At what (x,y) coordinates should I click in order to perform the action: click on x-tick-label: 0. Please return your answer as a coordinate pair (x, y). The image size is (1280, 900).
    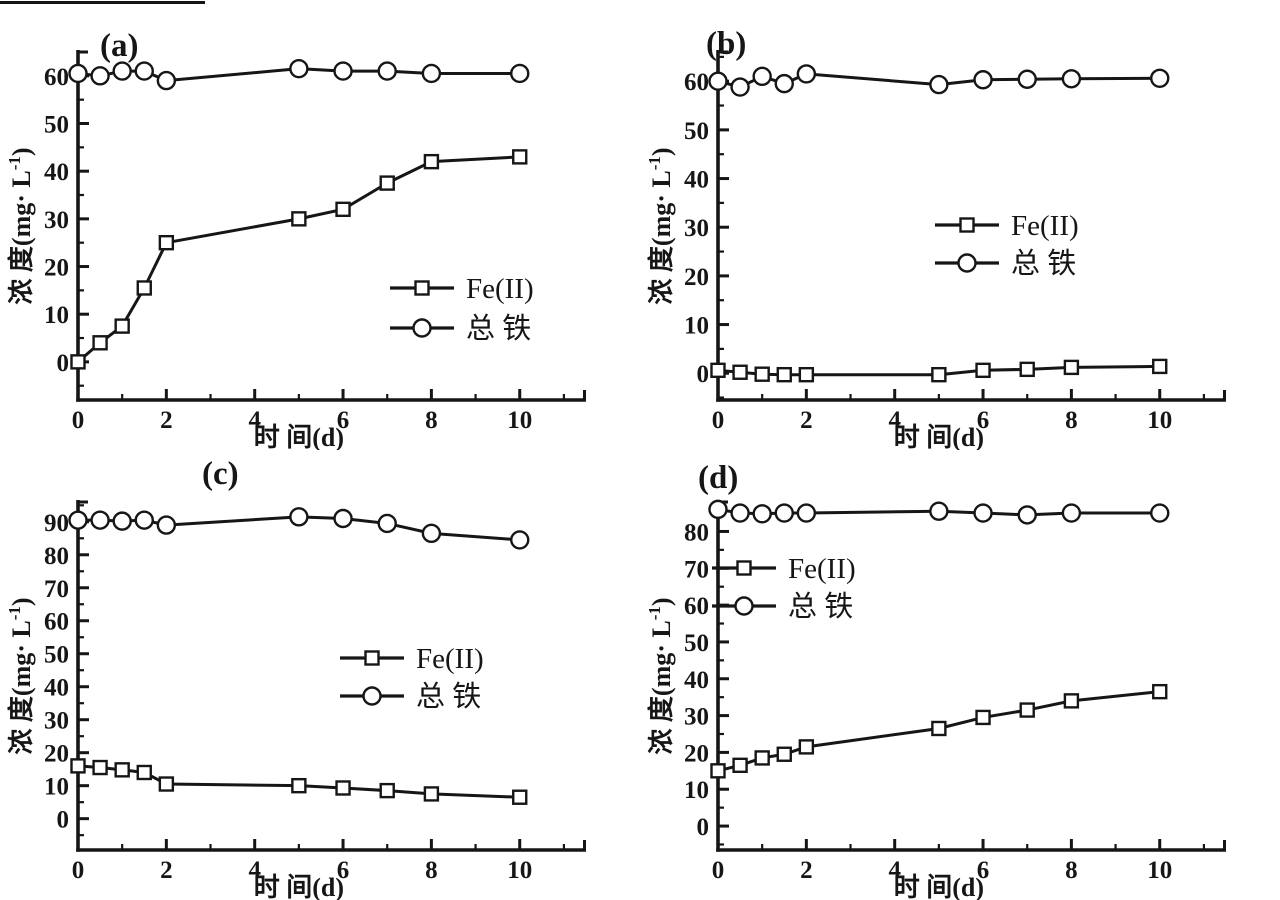
    Looking at the image, I should click on (718, 870).